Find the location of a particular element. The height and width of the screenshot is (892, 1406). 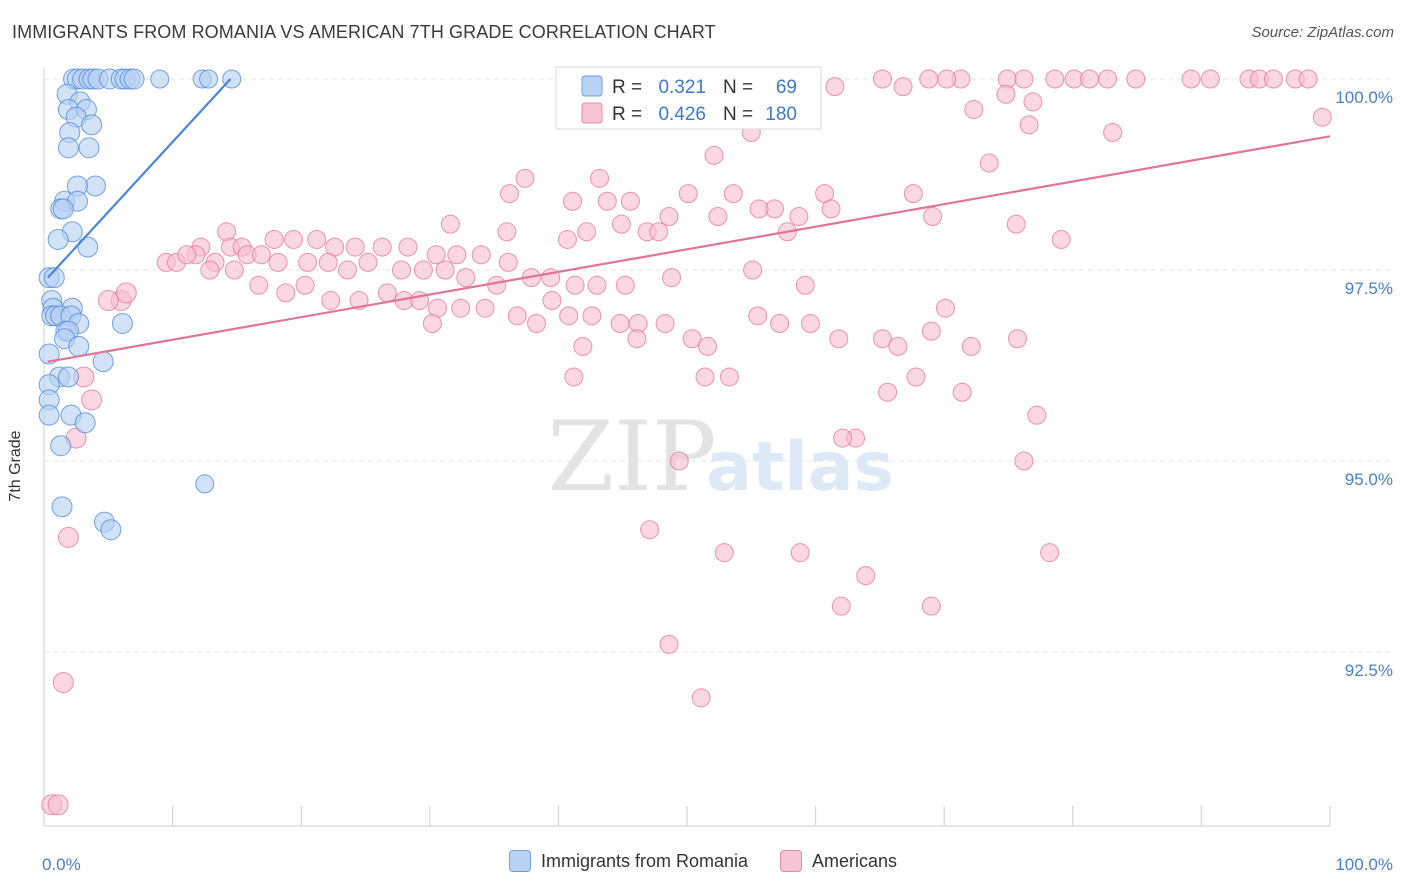

legend-item-romania: Immigrants from Romania is located at coordinates (628, 861).